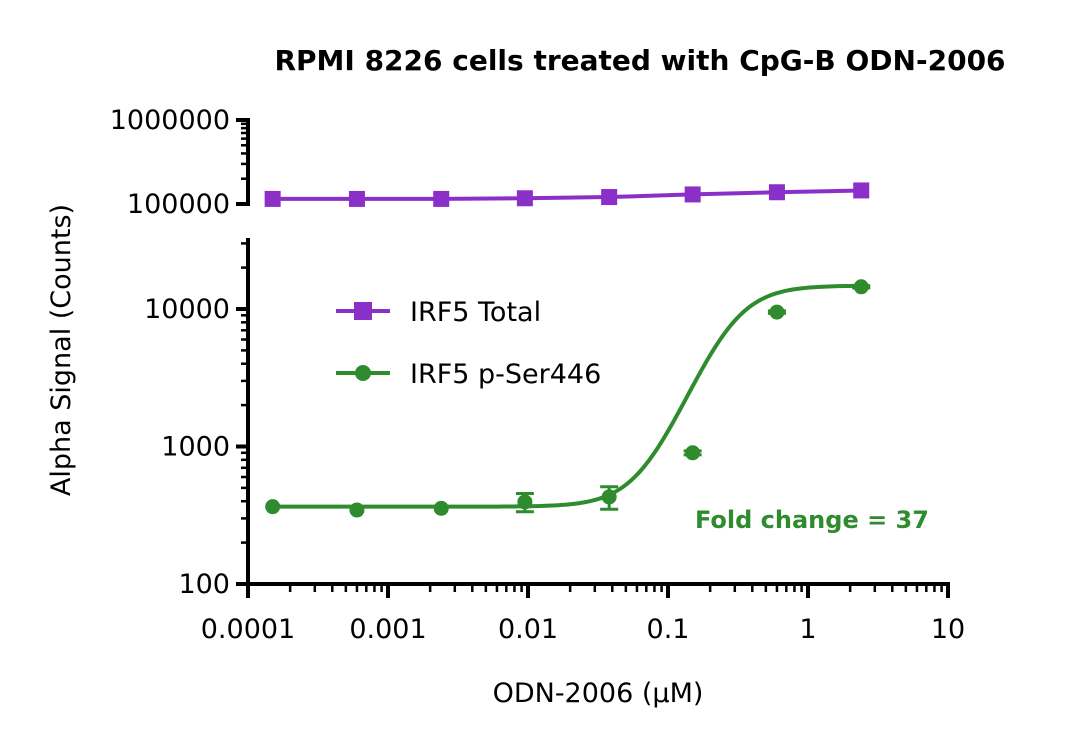 The width and height of the screenshot is (1080, 747). I want to click on fold-change-annotation: Fold change = 37, so click(812, 520).